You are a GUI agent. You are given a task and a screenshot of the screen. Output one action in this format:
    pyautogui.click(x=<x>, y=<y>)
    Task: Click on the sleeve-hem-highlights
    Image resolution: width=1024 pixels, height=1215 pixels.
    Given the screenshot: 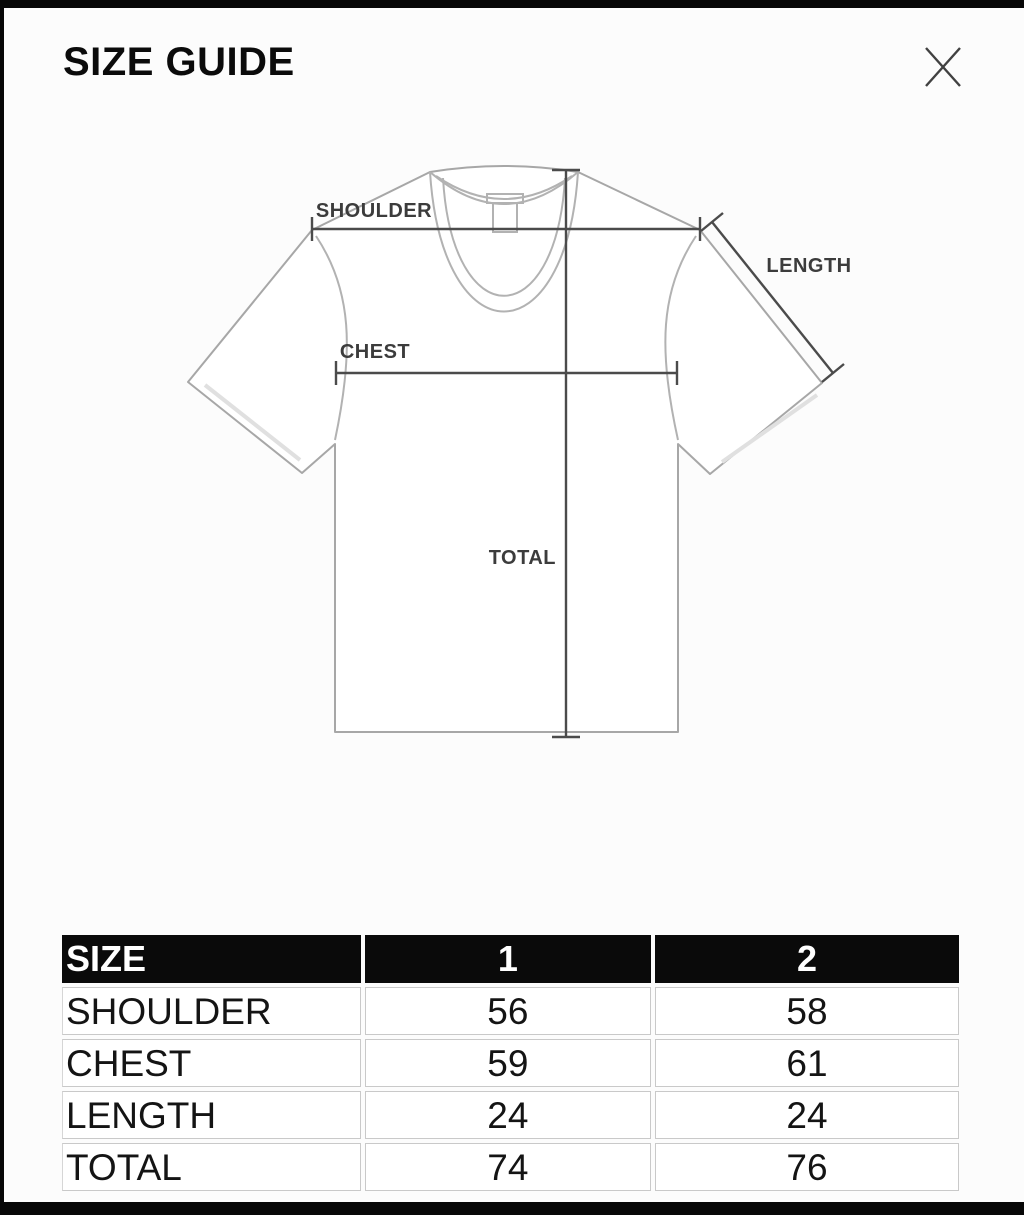 What is the action you would take?
    pyautogui.click(x=511, y=423)
    